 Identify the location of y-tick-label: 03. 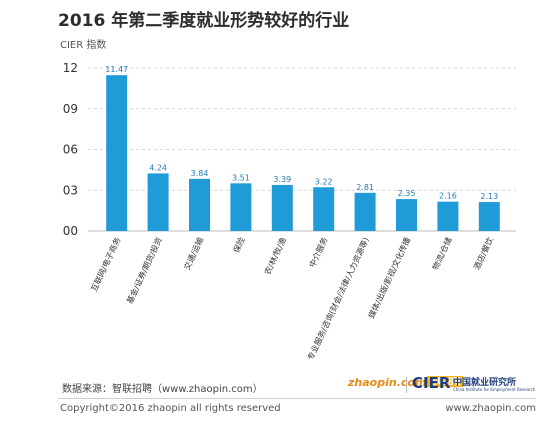
(70, 190).